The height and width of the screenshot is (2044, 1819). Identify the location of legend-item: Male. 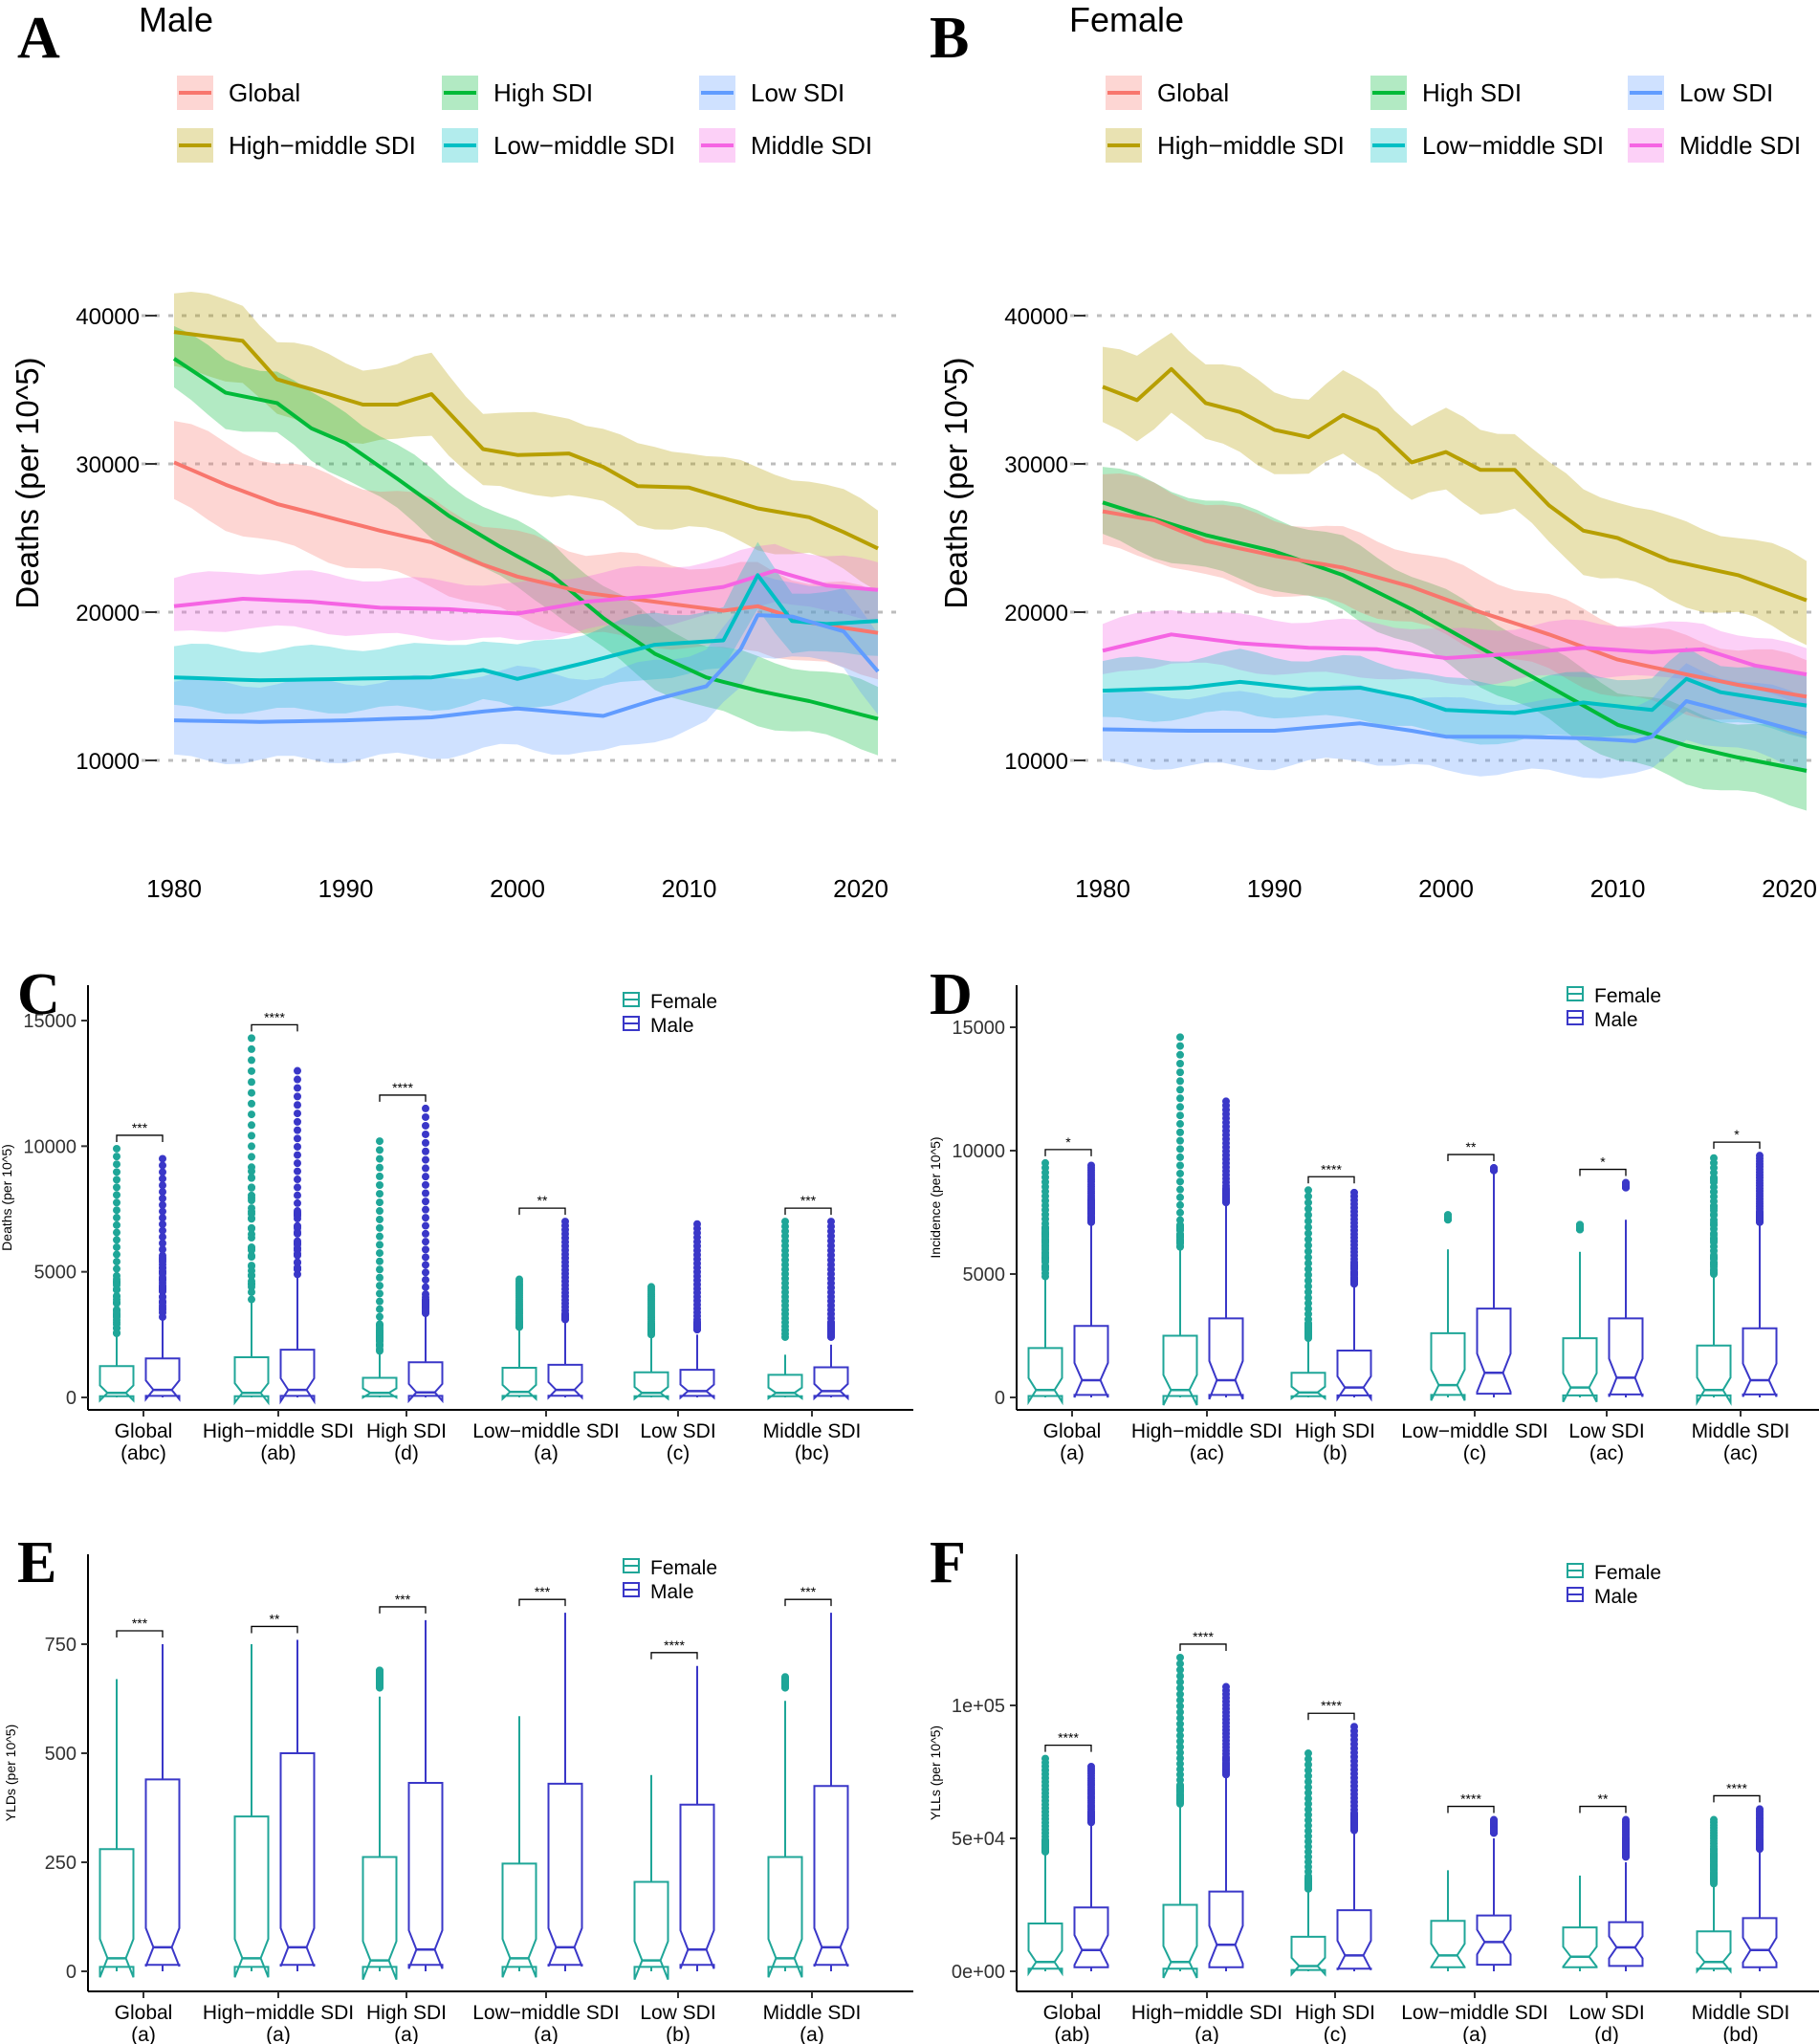
(1603, 1020).